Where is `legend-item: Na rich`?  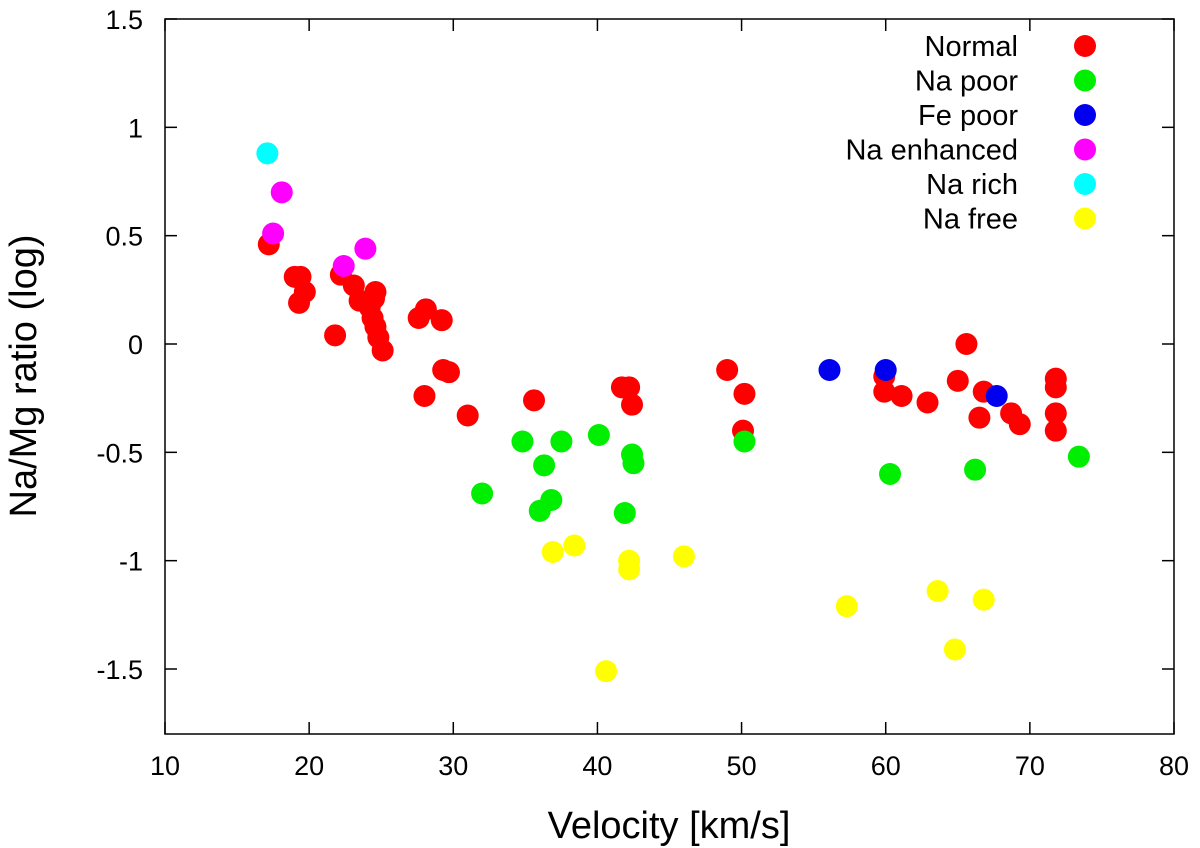
legend-item: Na rich is located at coordinates (1011, 185).